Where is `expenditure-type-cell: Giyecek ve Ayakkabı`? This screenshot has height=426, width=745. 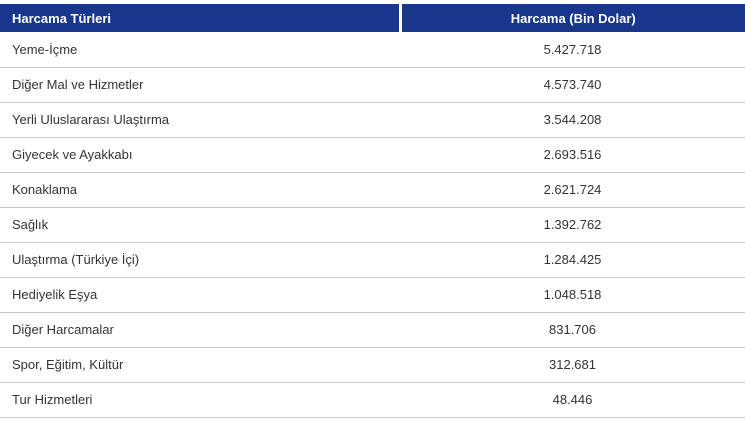
expenditure-type-cell: Giyecek ve Ayakkabı is located at coordinates (200, 155).